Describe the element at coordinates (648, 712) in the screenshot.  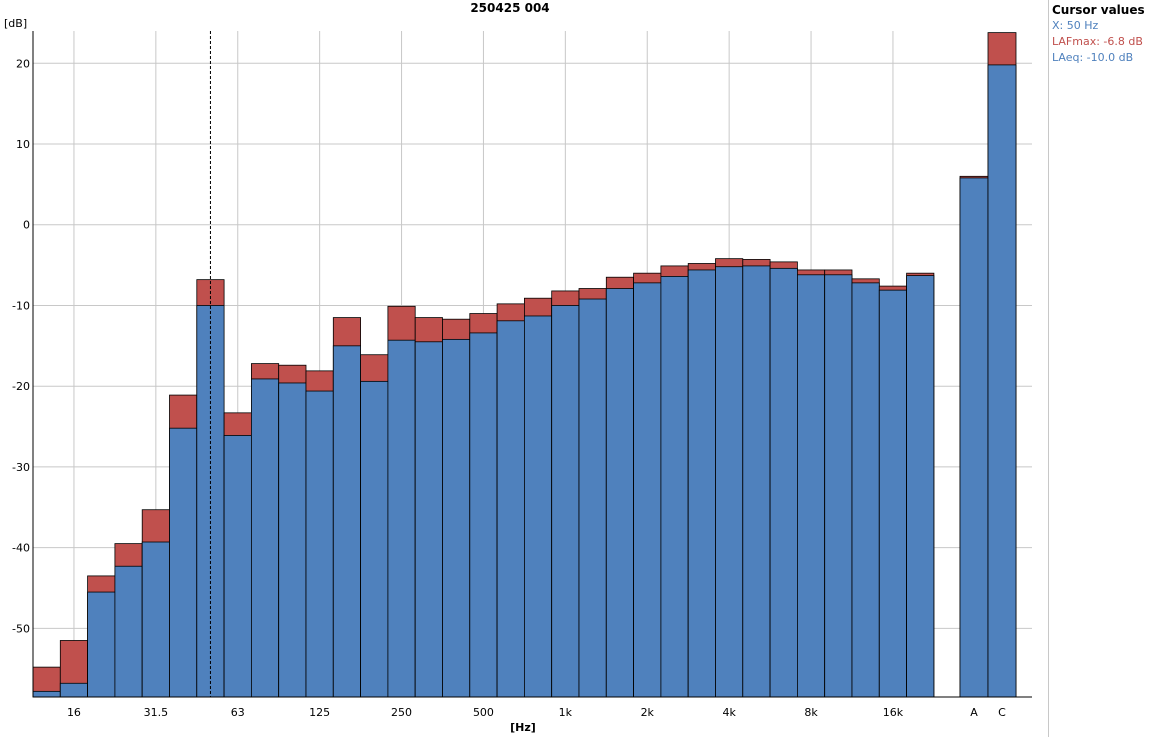
I see `x-tick-label: 2k` at that location.